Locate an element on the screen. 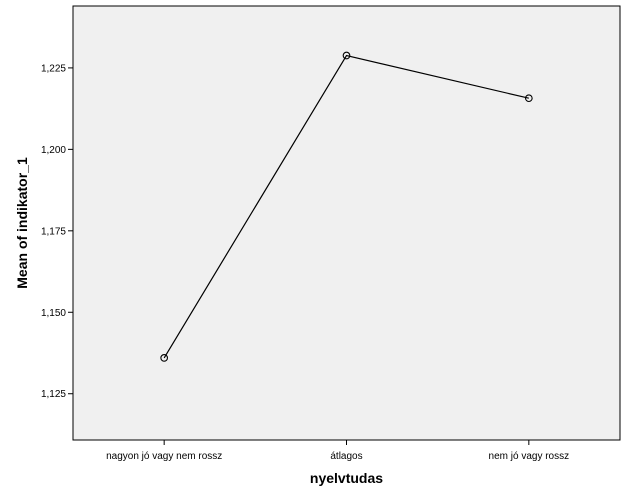 The height and width of the screenshot is (501, 626). y-tick-label: 1,175 is located at coordinates (53, 231).